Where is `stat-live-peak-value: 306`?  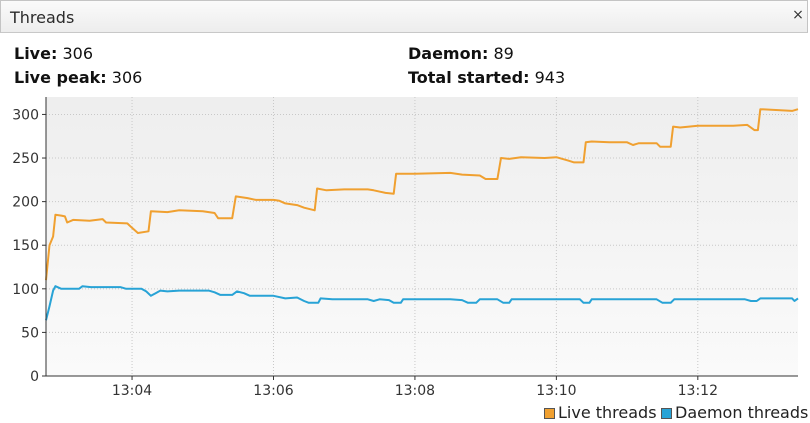
stat-live-peak-value: 306 is located at coordinates (127, 77).